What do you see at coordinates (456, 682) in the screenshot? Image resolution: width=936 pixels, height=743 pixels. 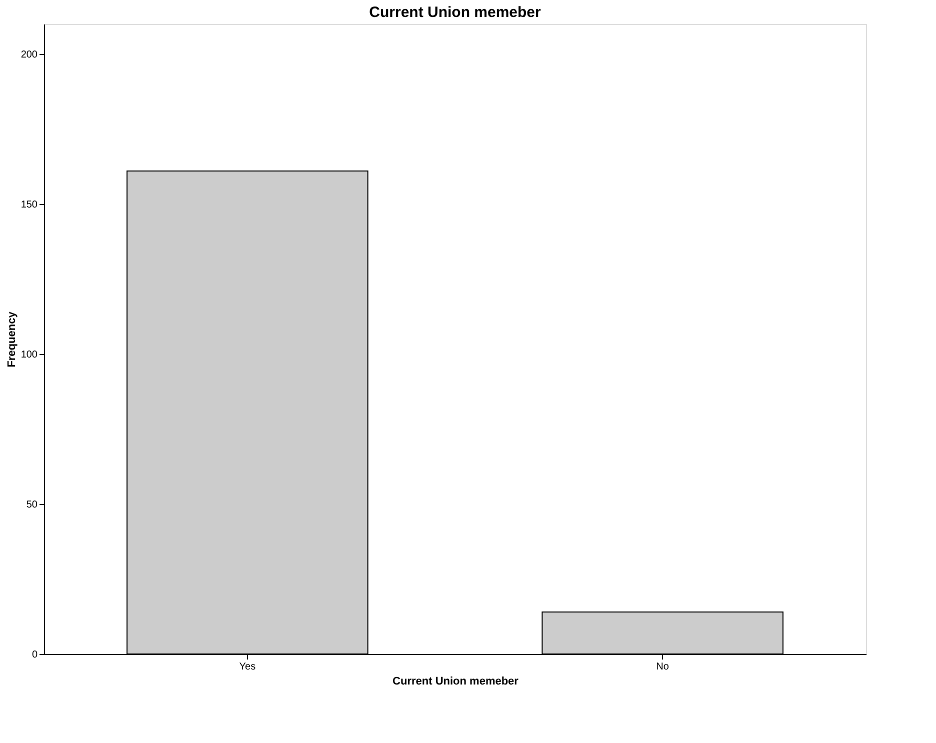 I see `x-axis-title: Current Union memeber` at bounding box center [456, 682].